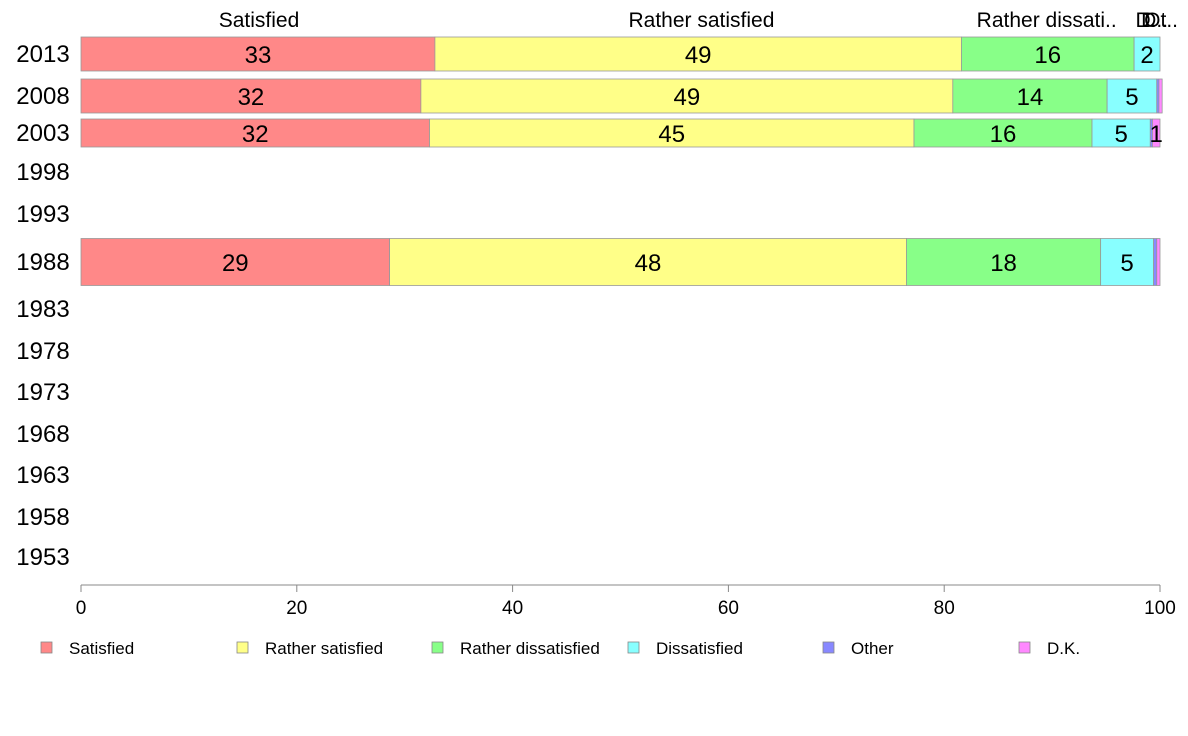 This screenshot has height=736, width=1188. What do you see at coordinates (42, 557) in the screenshot?
I see `year-label: 1953` at bounding box center [42, 557].